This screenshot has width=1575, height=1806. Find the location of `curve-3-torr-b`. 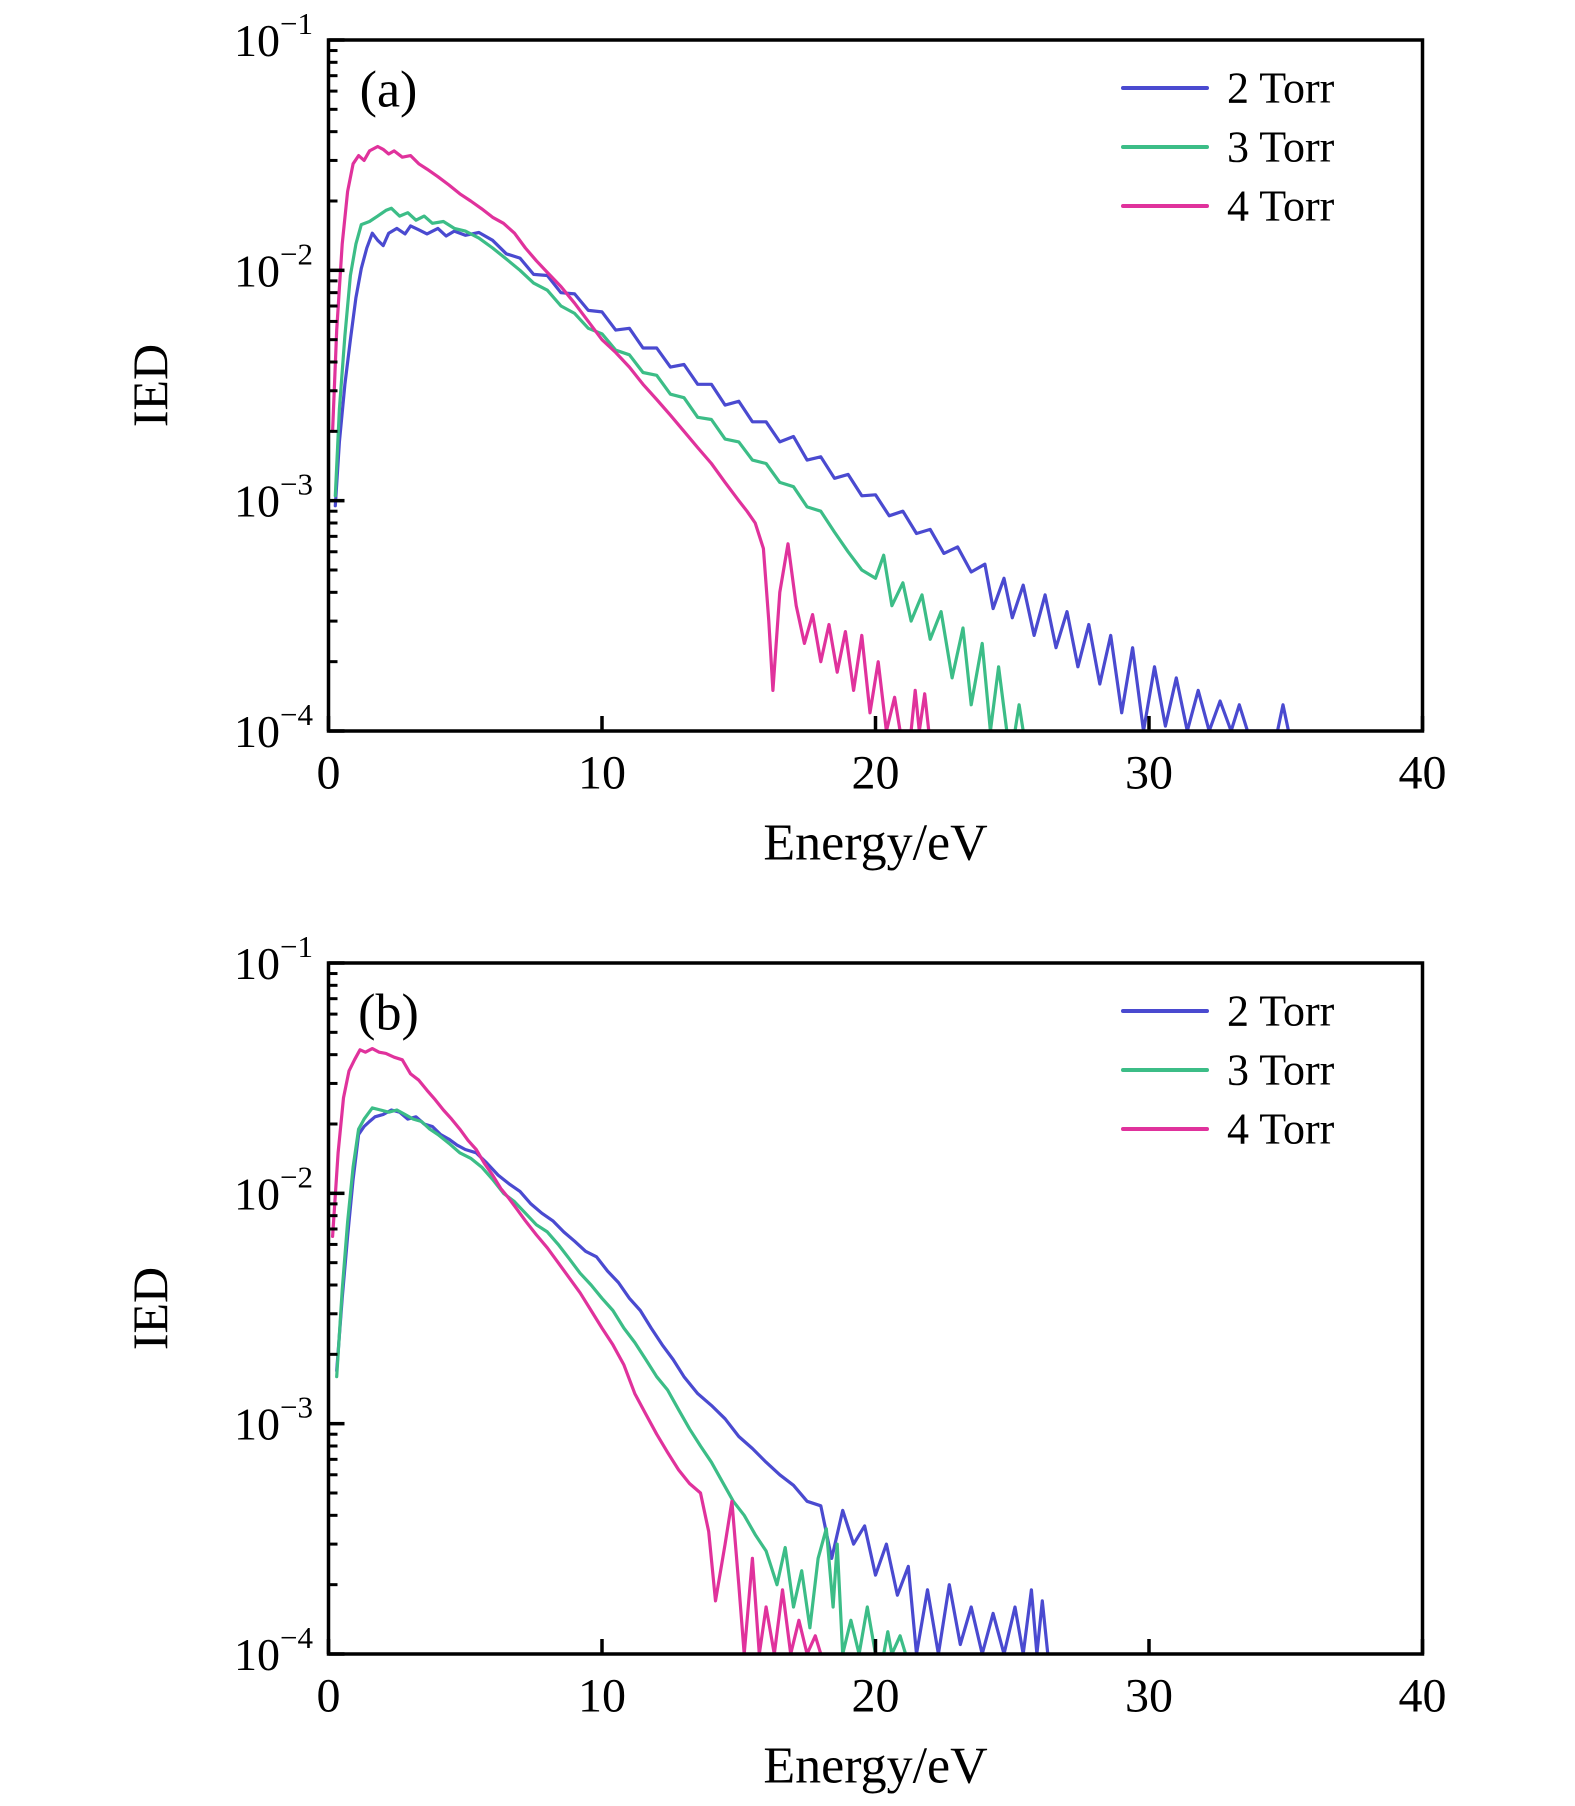

curve-3-torr-b is located at coordinates (621, 1380).